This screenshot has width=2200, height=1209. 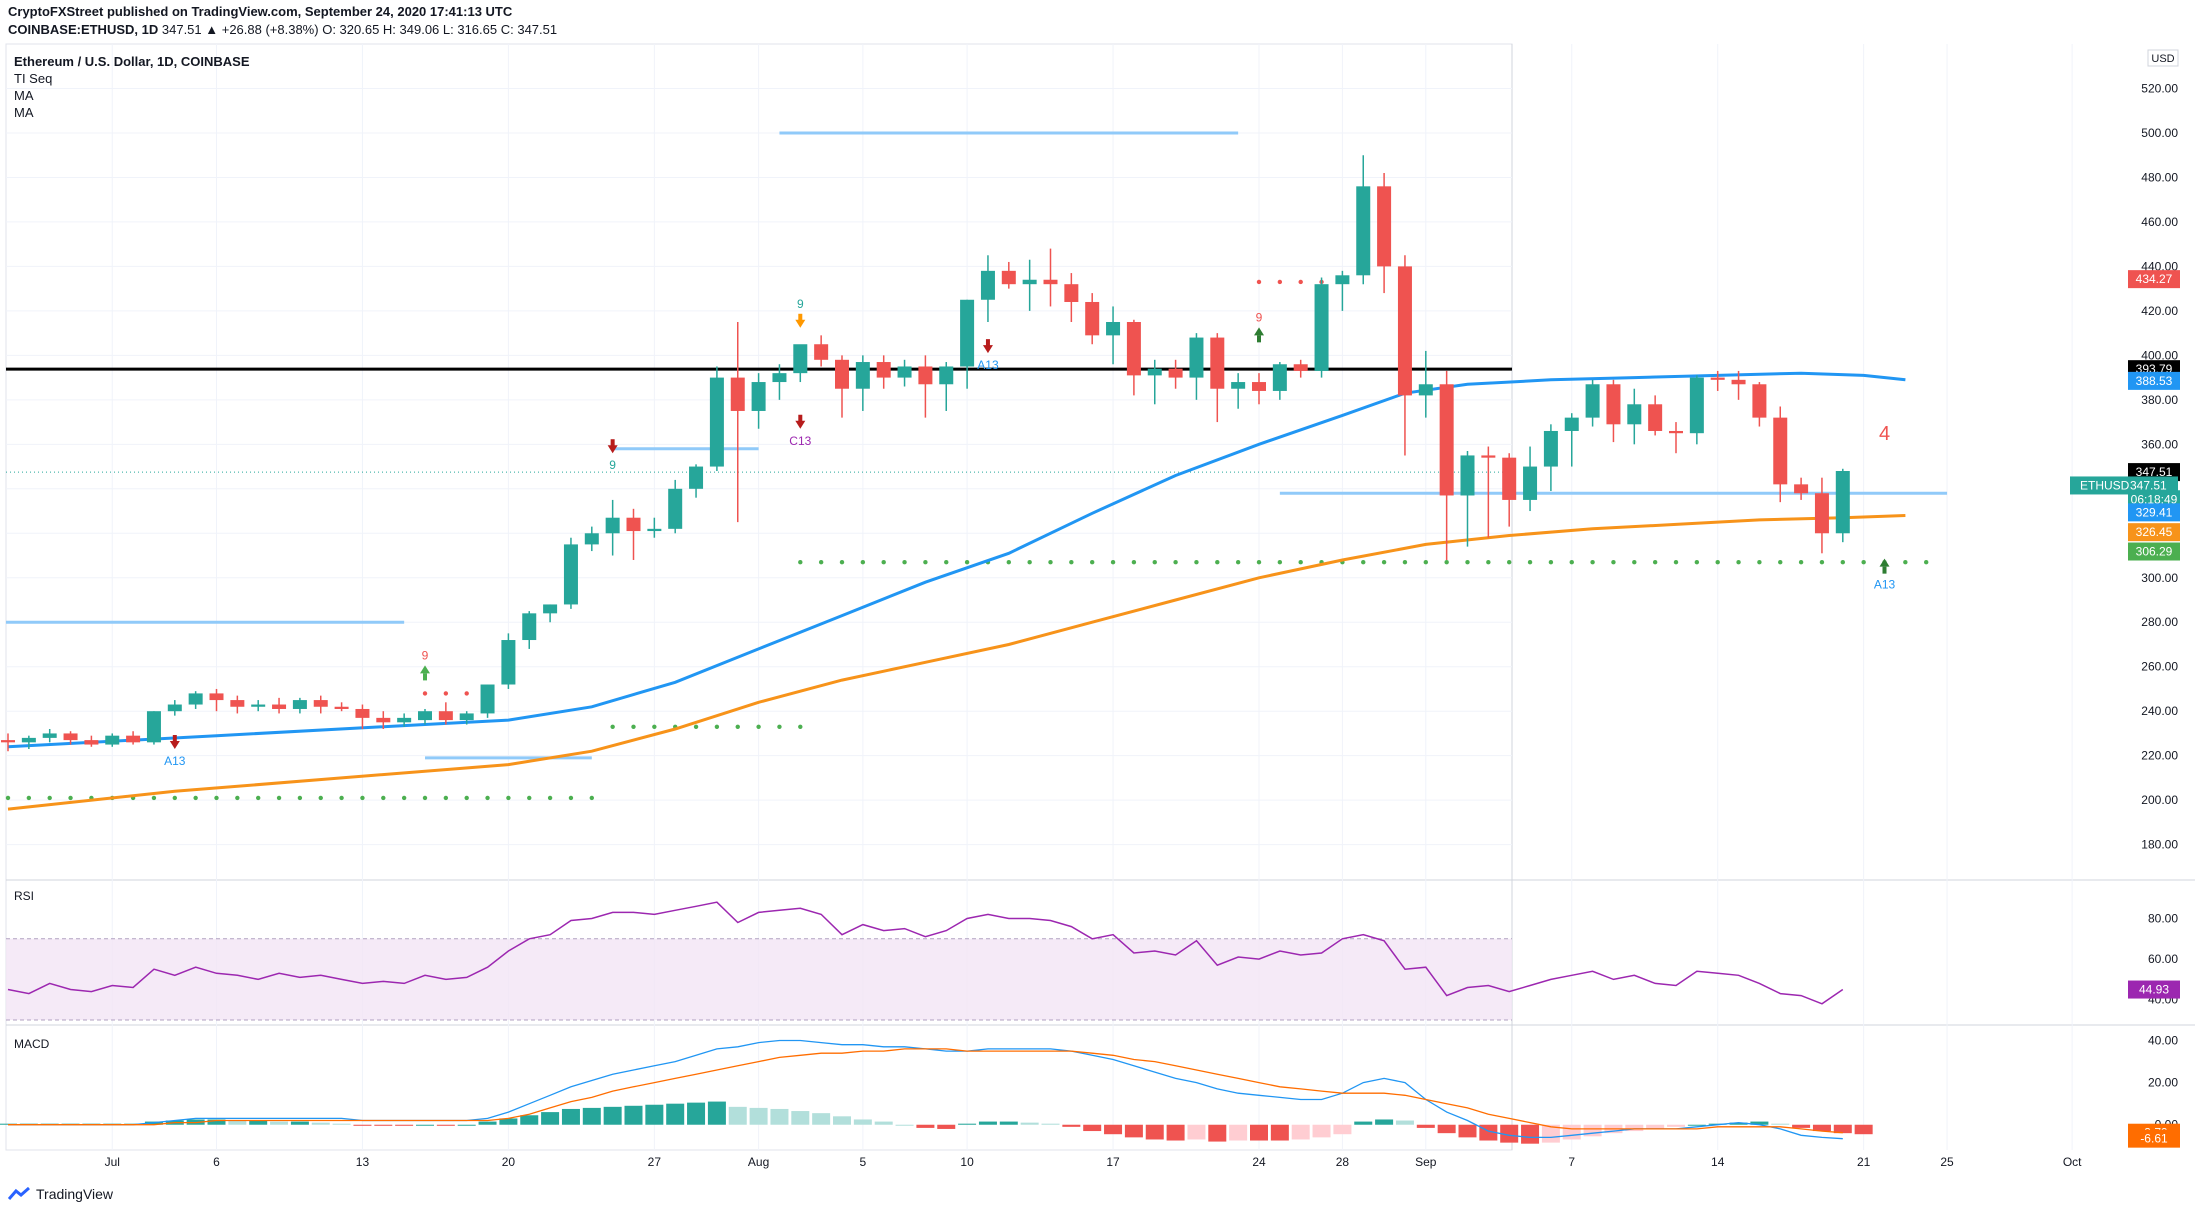 I want to click on price-tick-label: 400.00, so click(x=2159, y=355).